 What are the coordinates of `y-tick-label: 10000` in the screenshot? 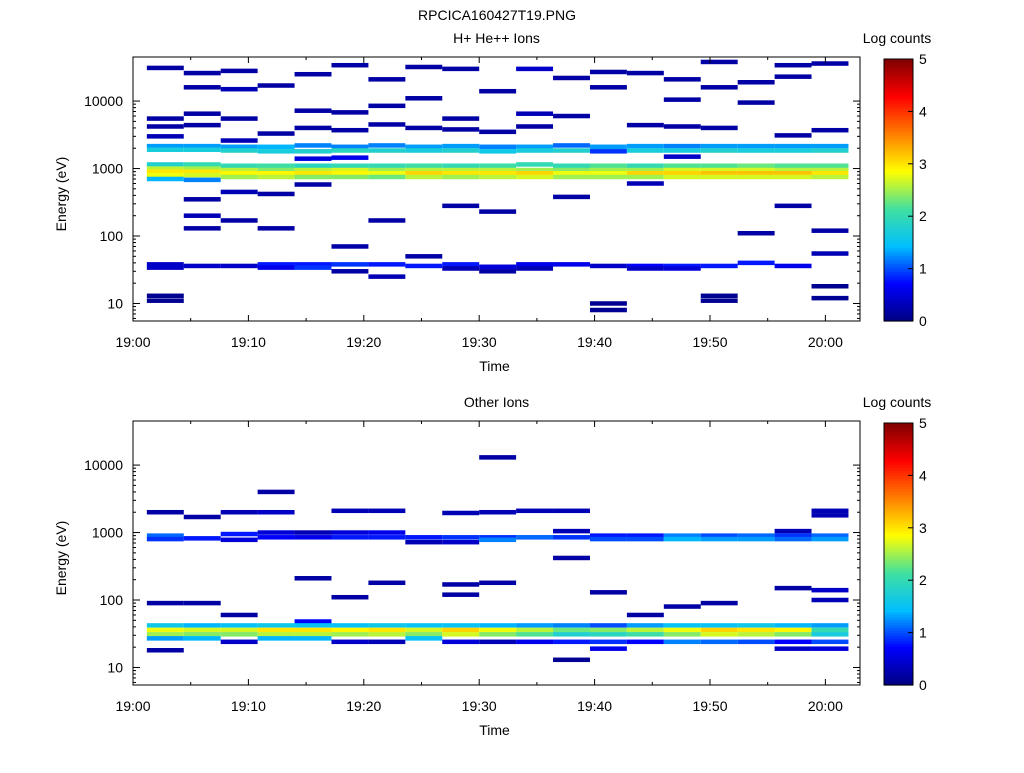 It's located at (103, 465).